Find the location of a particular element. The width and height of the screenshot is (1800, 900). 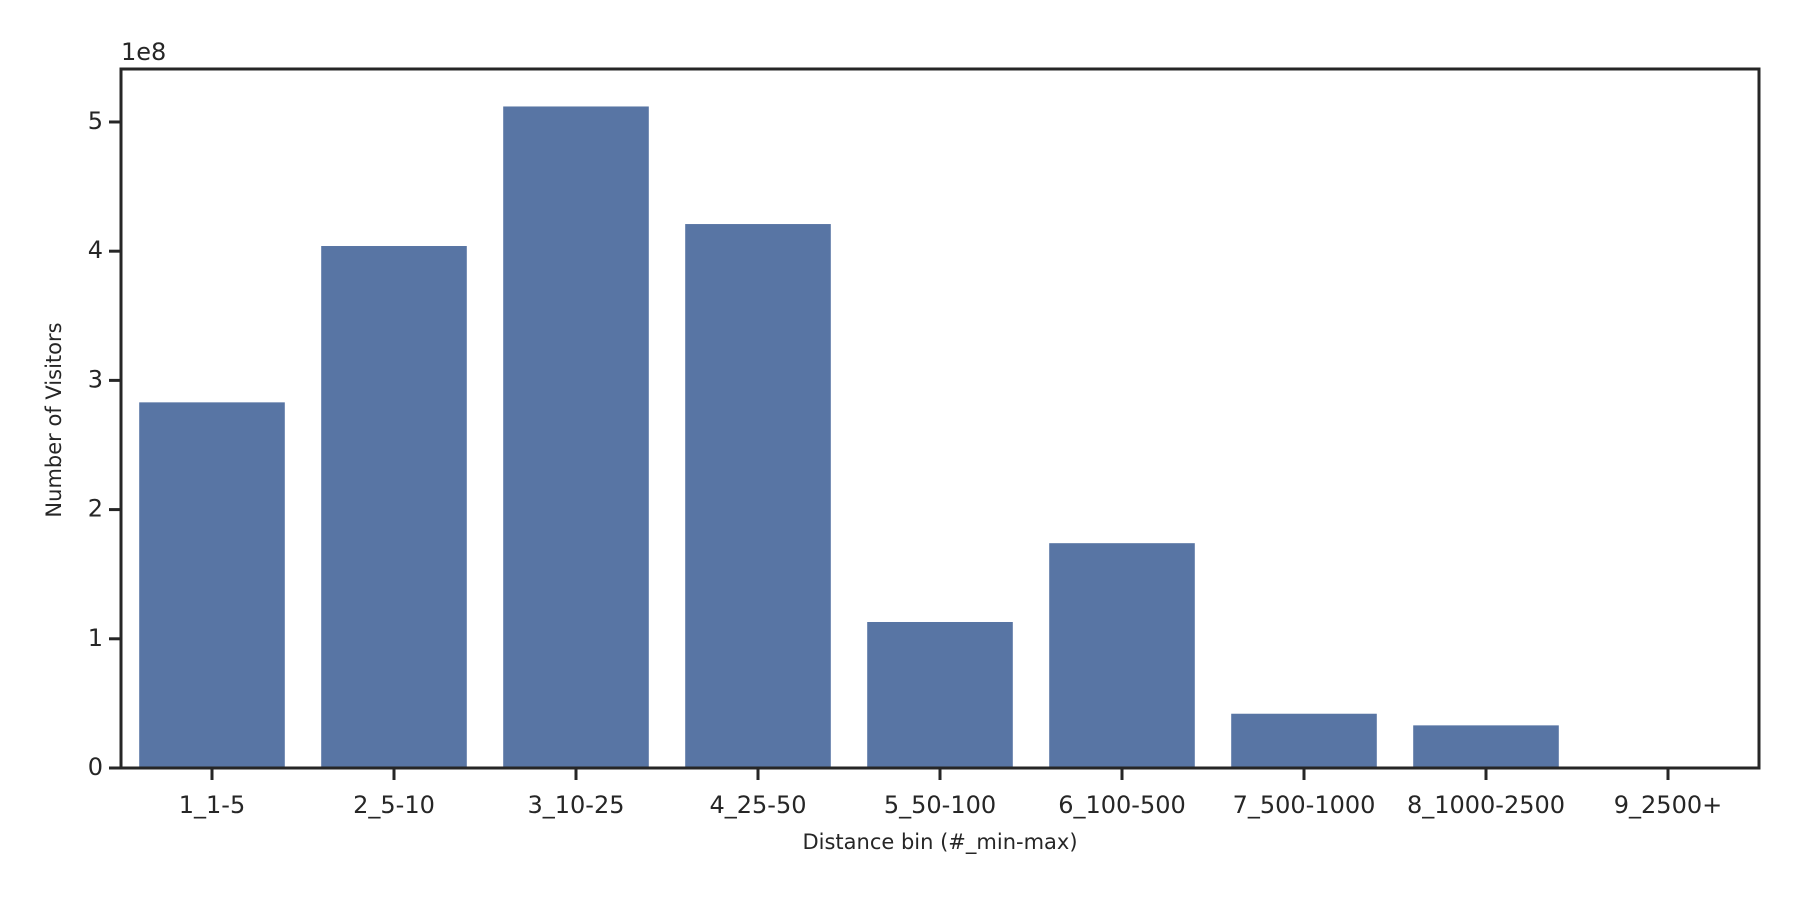

y-tick-label: 4 is located at coordinates (95, 250).